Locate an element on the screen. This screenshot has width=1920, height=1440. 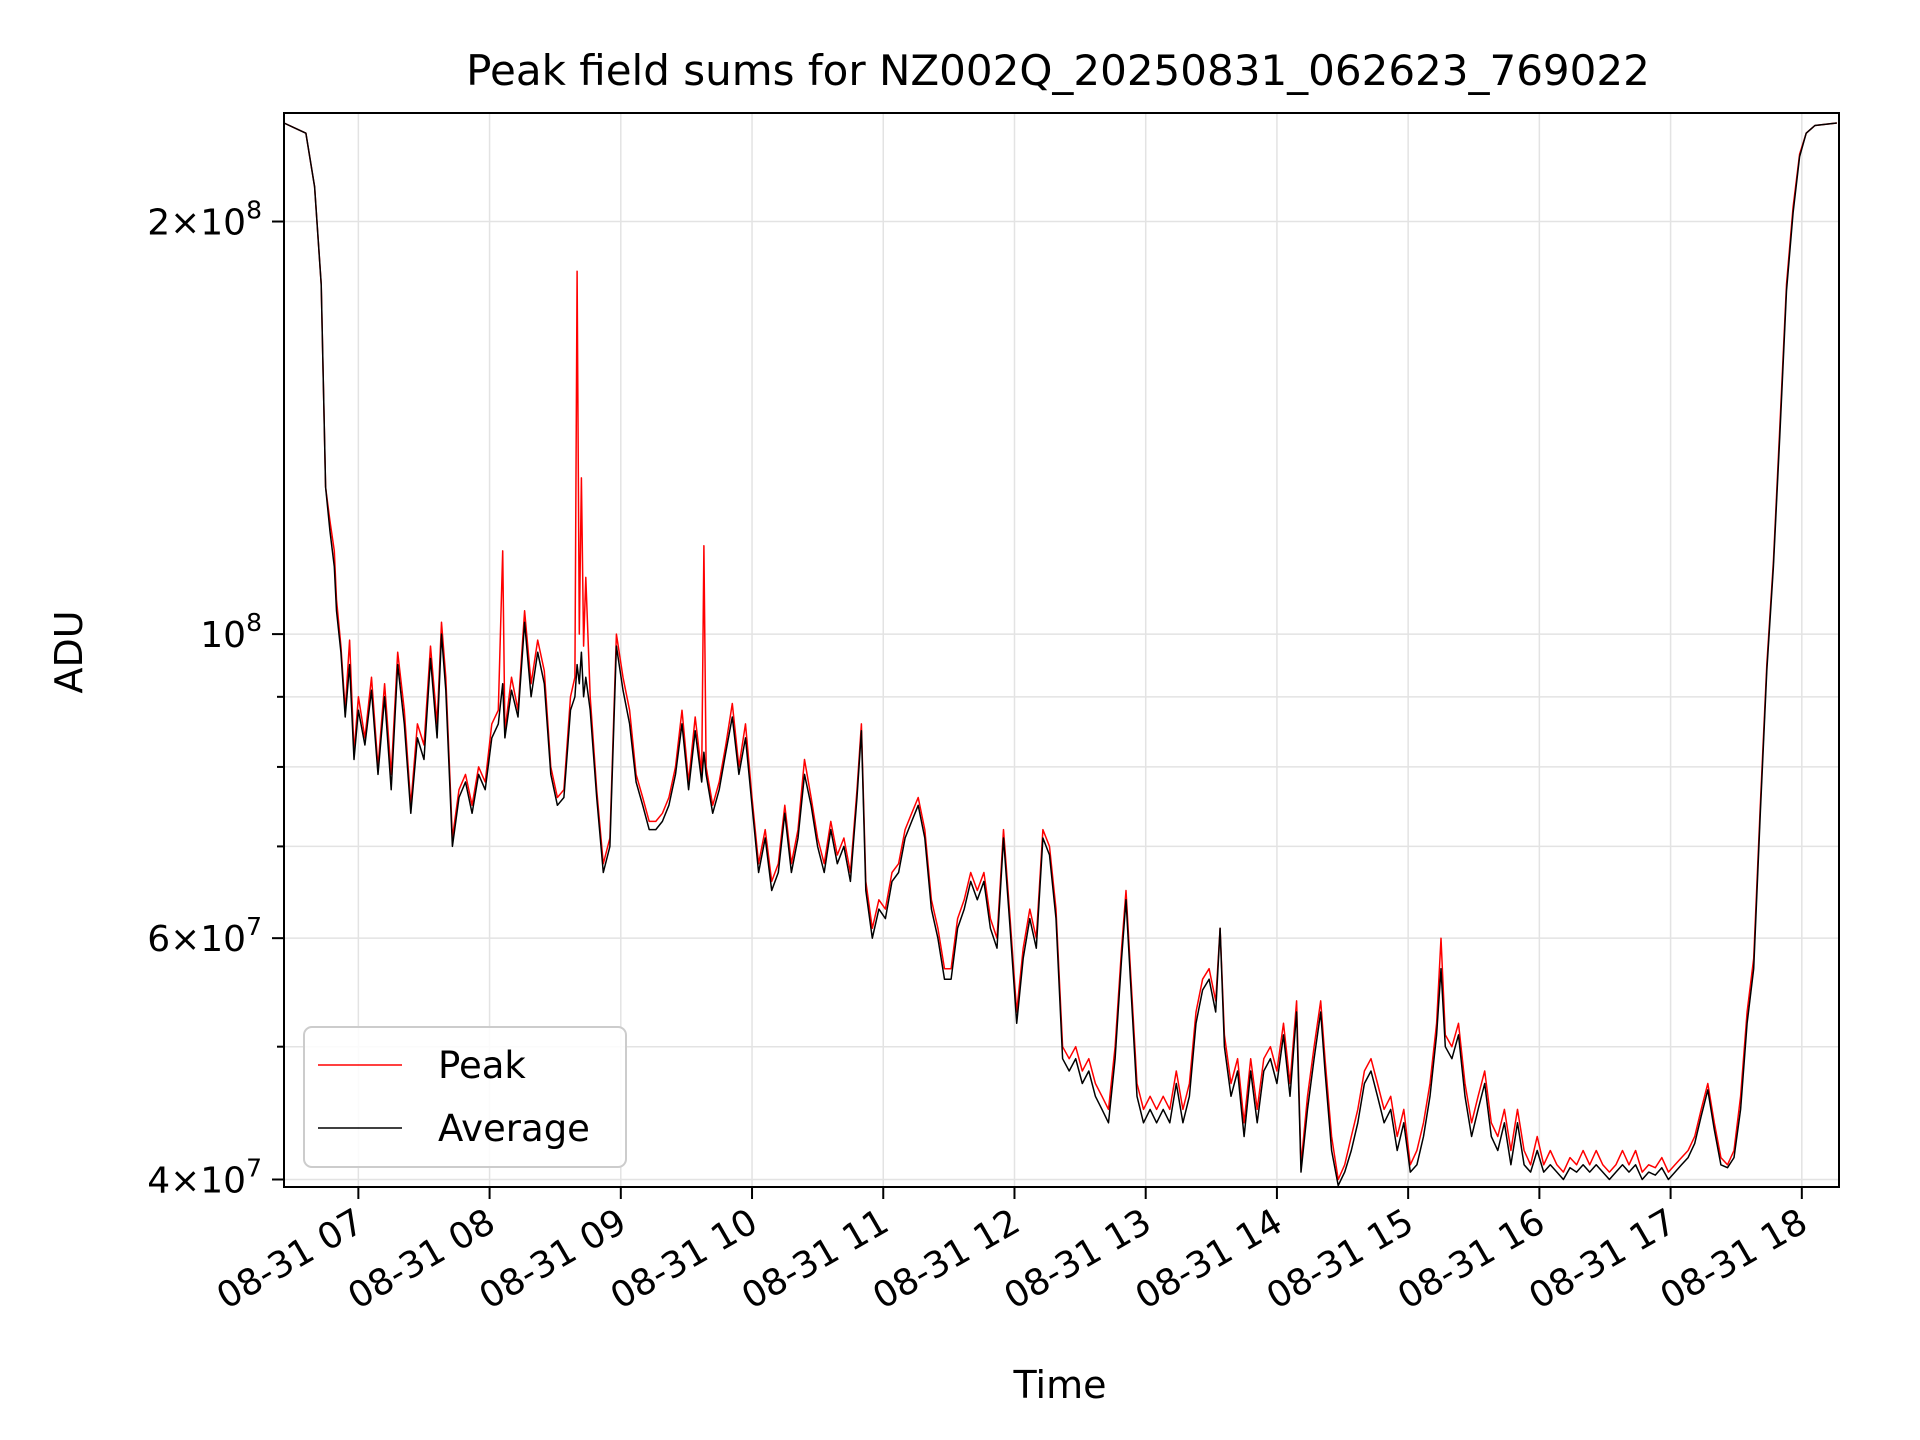
legend-label-average: Average is located at coordinates (514, 1128).